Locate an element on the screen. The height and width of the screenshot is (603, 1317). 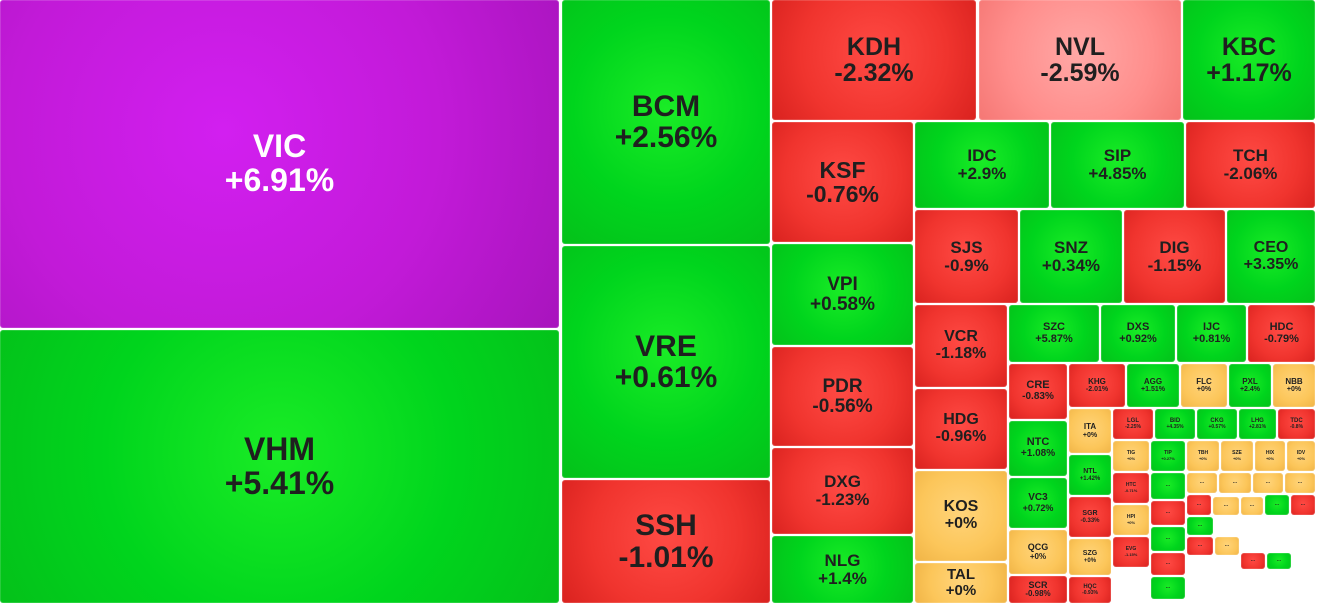
stock-tile-nvl: NVL -2.59% is located at coordinates (1080, 60).